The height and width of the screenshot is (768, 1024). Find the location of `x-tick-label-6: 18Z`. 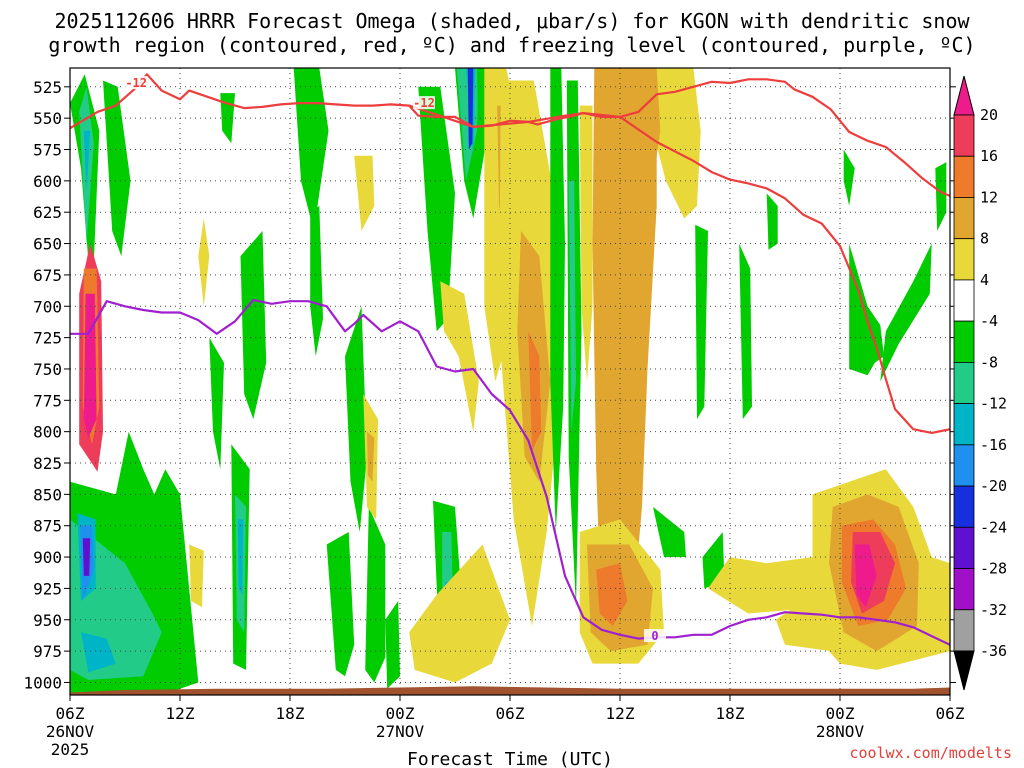

x-tick-label-6: 18Z is located at coordinates (730, 713).